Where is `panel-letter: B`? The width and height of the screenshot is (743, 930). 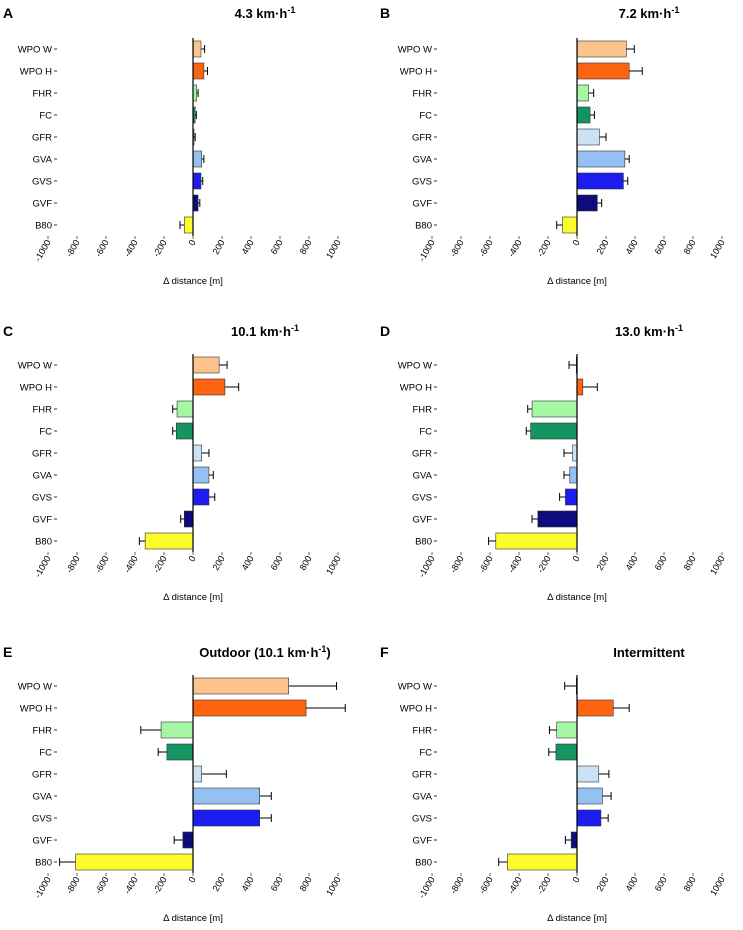 panel-letter: B is located at coordinates (385, 13).